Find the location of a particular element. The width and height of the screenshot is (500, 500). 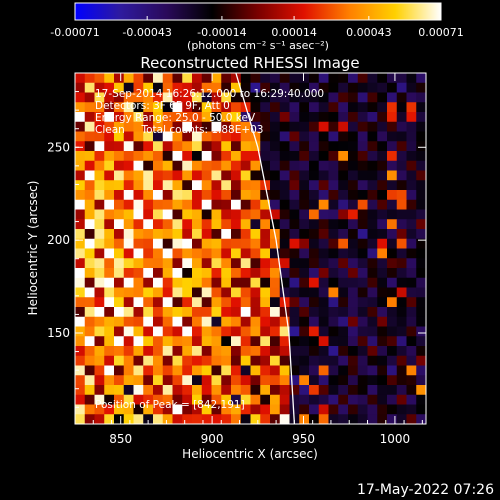

colorbar-tick-label: -0.00043 is located at coordinates (146, 32).